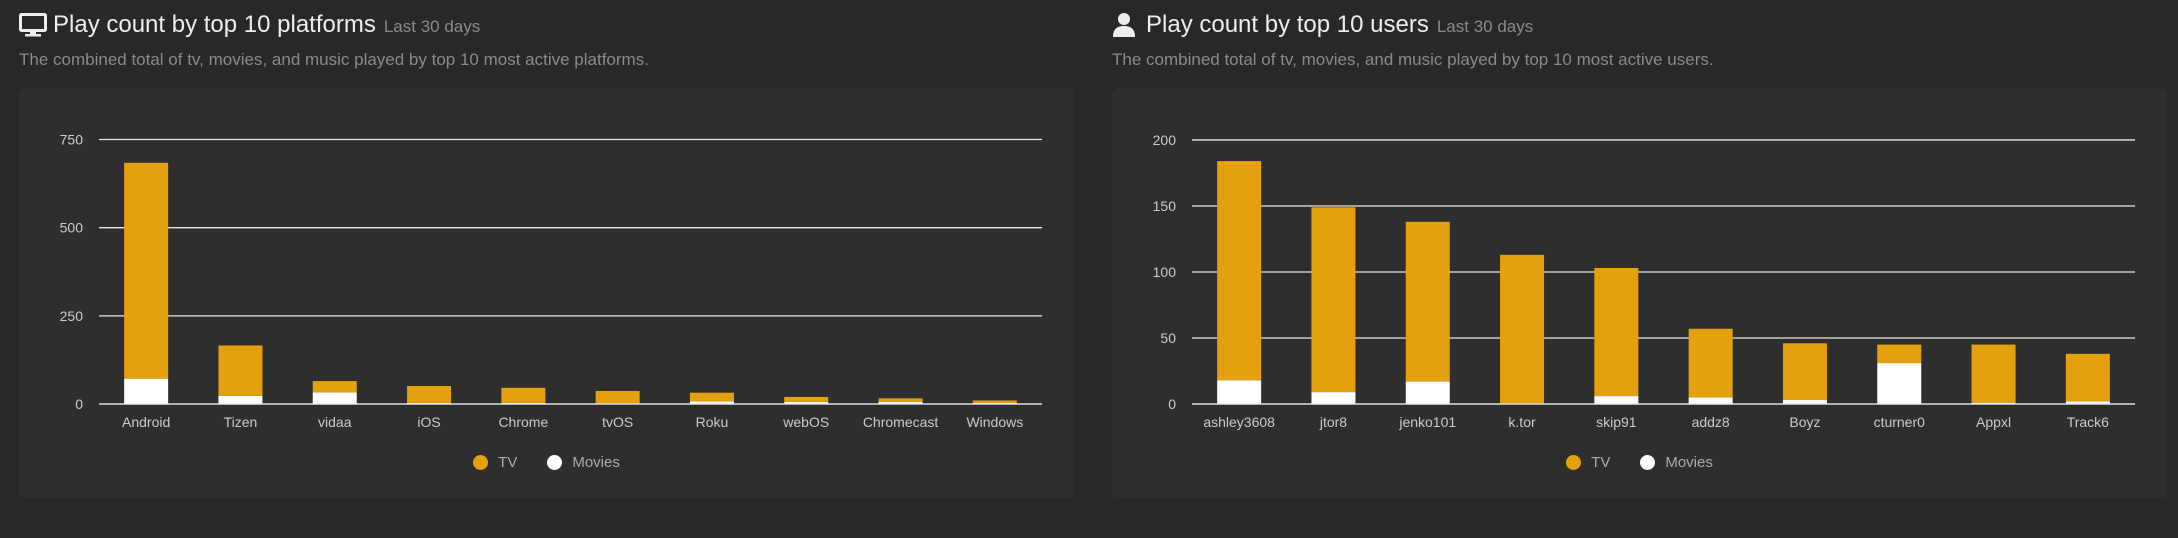 The height and width of the screenshot is (538, 2178). Describe the element at coordinates (2088, 422) in the screenshot. I see `x-tick-label: Track6` at that location.